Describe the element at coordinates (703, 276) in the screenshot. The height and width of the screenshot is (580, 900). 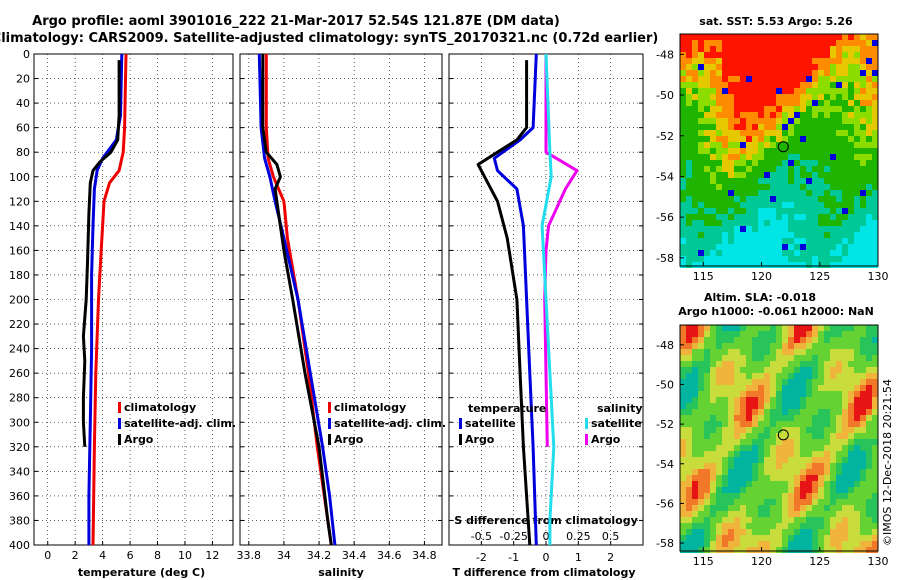
I see `map-x-tick-label: 115` at that location.